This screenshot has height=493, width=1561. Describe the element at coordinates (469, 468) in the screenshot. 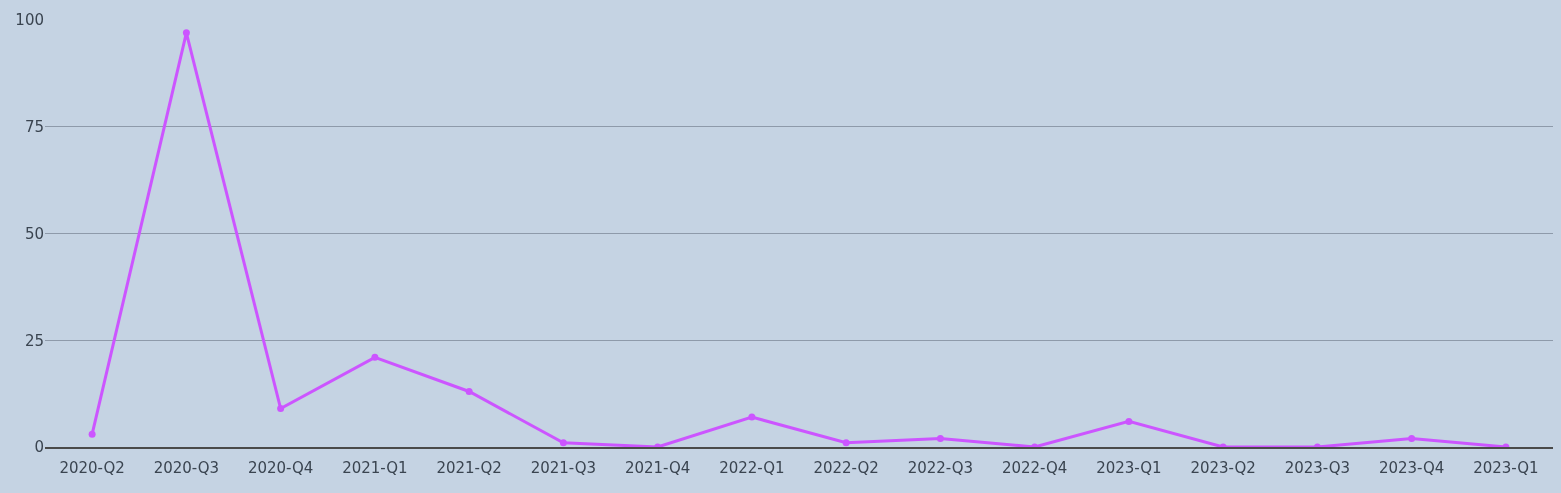

I see `x-tick-label: 2021-Q2` at that location.